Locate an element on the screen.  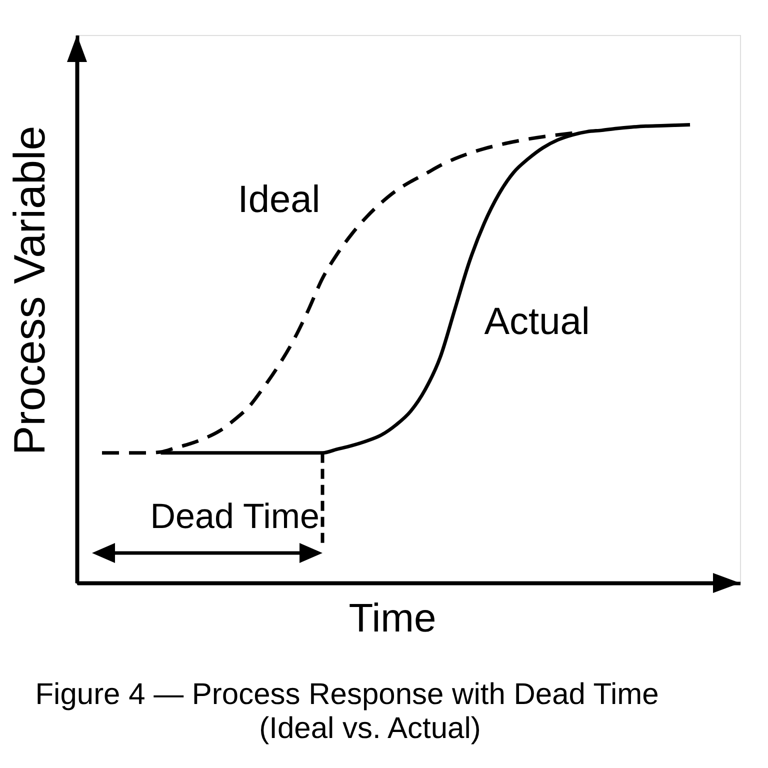
text: (Ideal vs. Actual) is located at coordinates (370, 728).